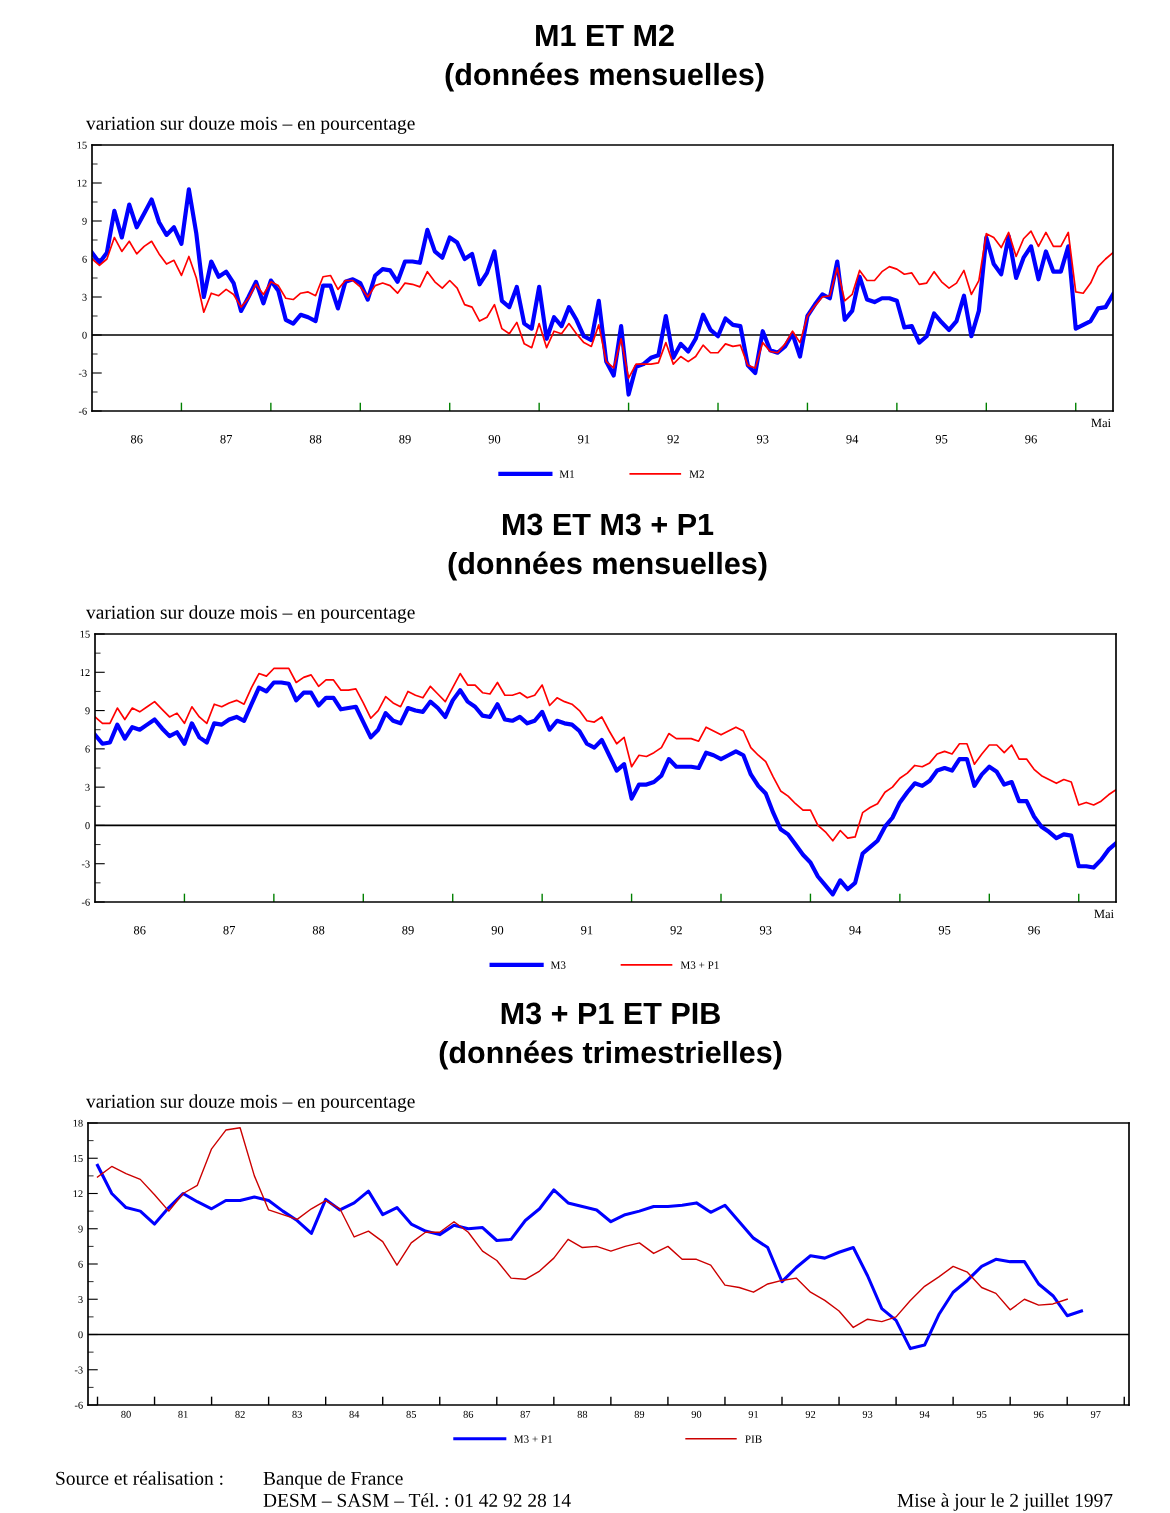 This screenshot has height=1513, width=1170. Describe the element at coordinates (417, 1500) in the screenshot. I see `text: DESM – SASM – Tél. : 01 42 92 28 14` at that location.